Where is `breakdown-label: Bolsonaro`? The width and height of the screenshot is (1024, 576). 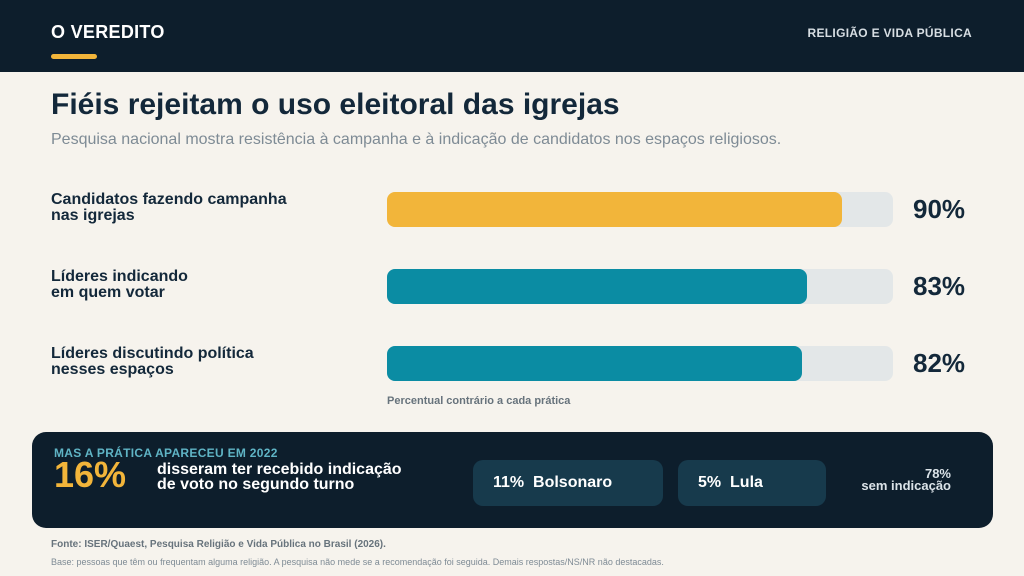 breakdown-label: Bolsonaro is located at coordinates (573, 482).